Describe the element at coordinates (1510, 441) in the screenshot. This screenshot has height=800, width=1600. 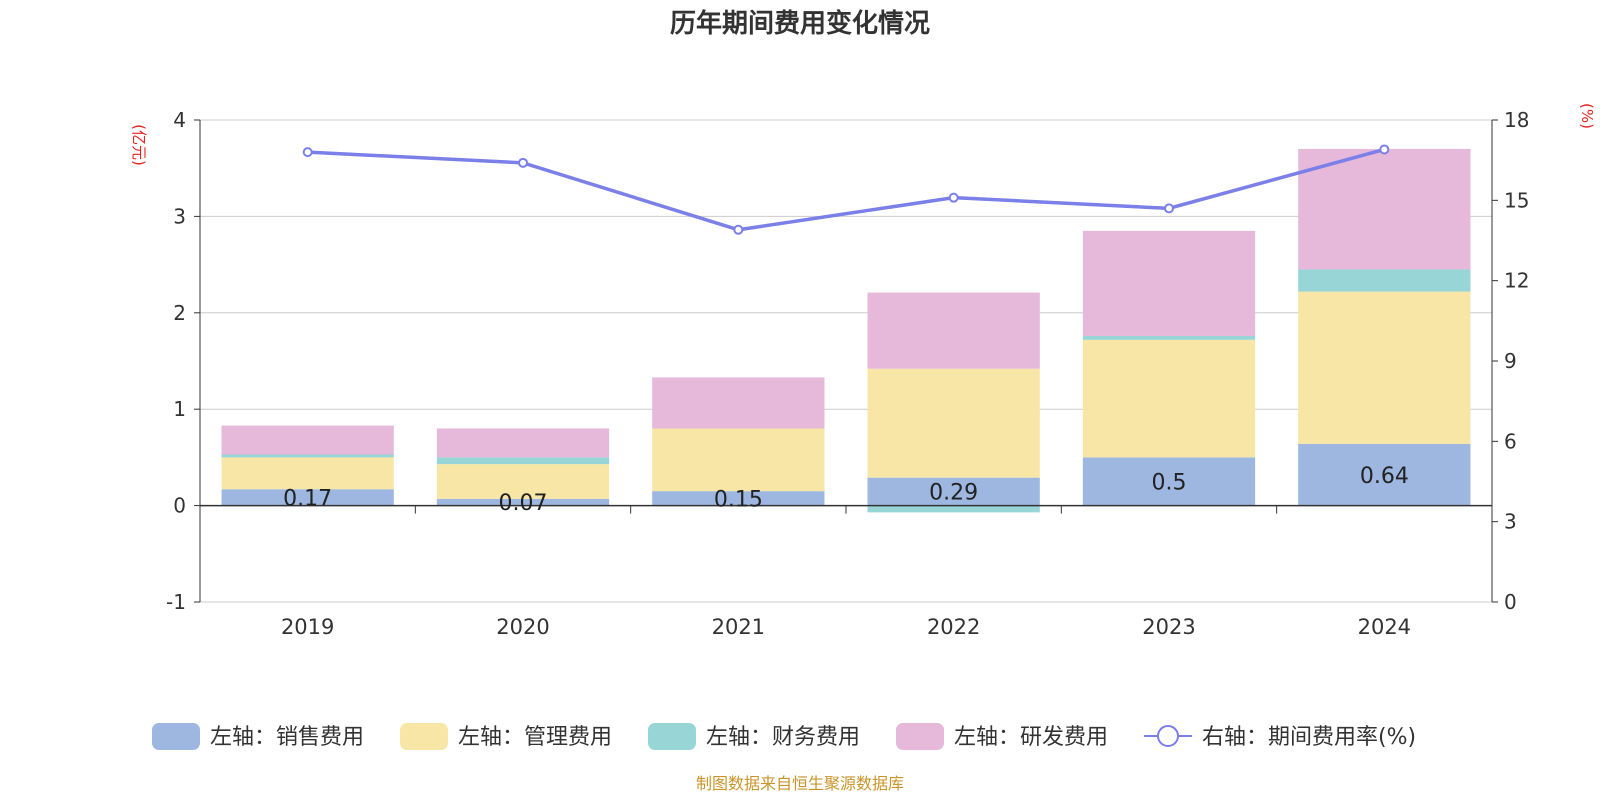
I see `right-tick-label: 6` at that location.